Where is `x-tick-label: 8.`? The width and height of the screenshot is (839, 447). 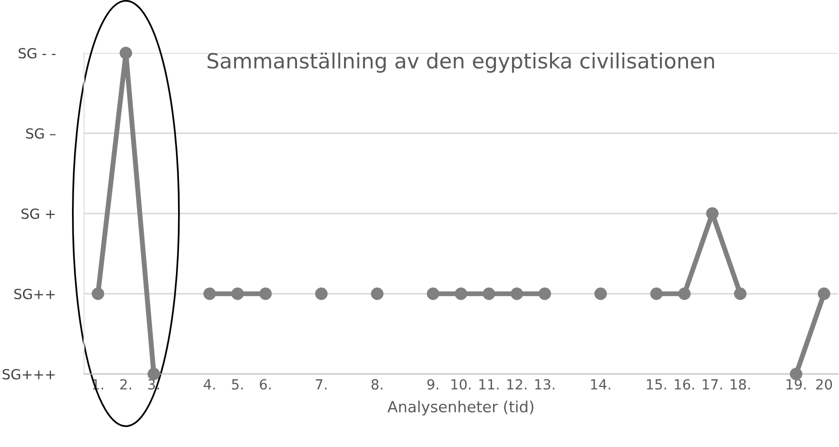
x-tick-label: 8. is located at coordinates (377, 384).